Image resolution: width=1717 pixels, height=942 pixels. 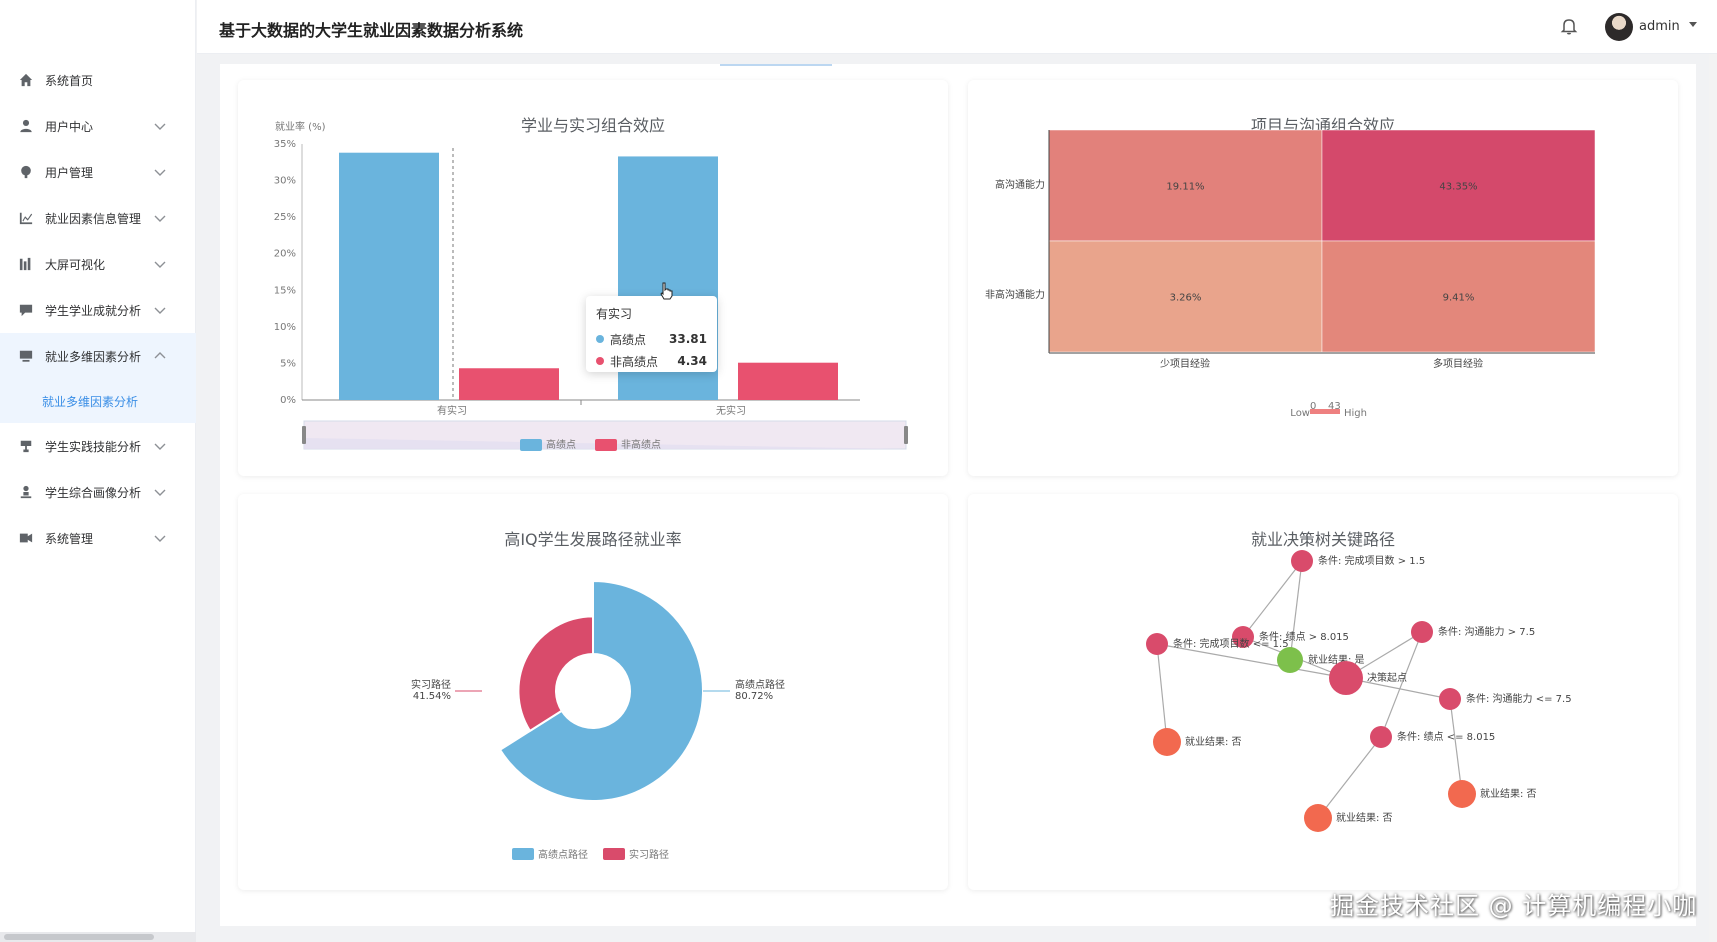 What do you see at coordinates (98, 538) in the screenshot?
I see `sidebar-item-system: 系统管理` at bounding box center [98, 538].